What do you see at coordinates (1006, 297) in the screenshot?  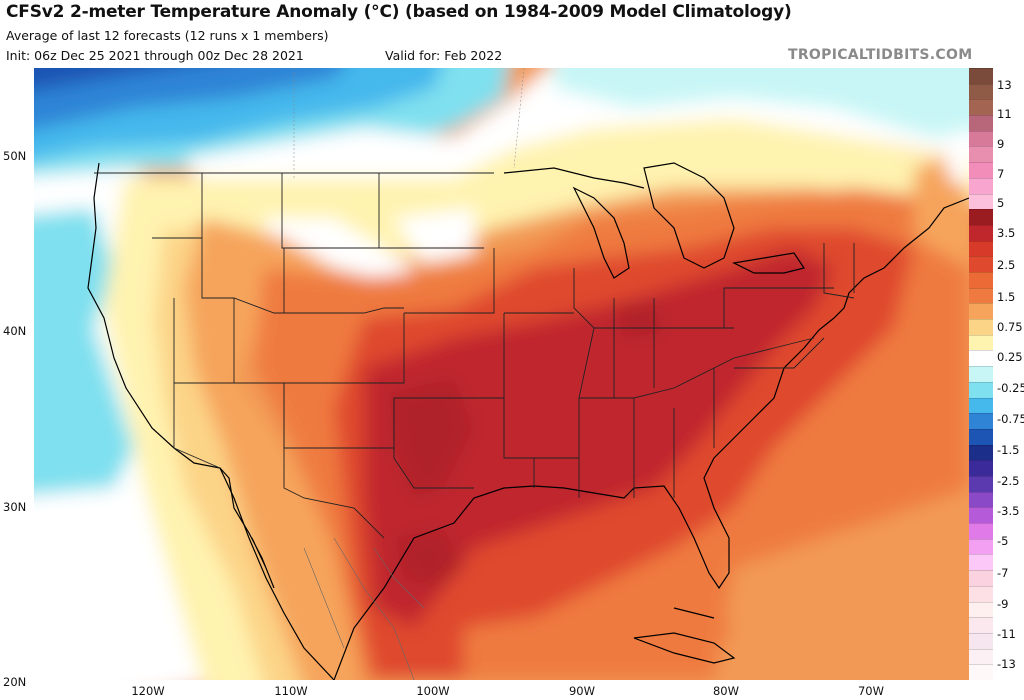 I see `colorbar-label: 1.5` at bounding box center [1006, 297].